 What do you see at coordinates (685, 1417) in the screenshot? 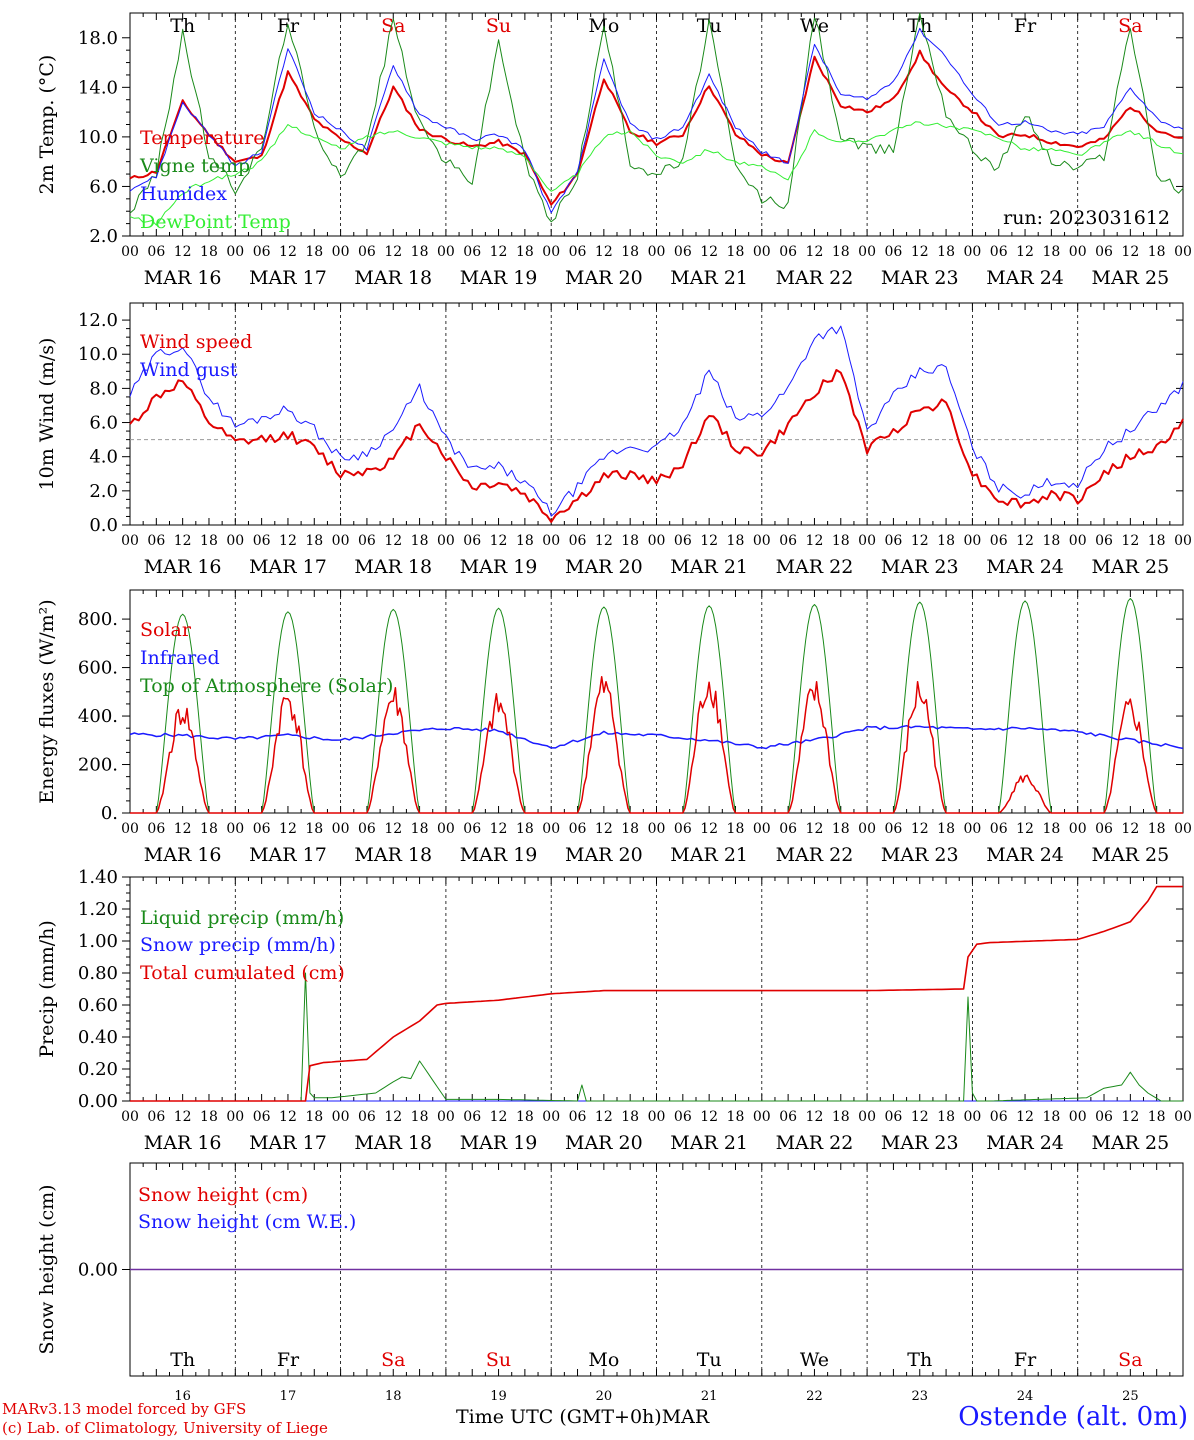
I see `month-label: MAR` at bounding box center [685, 1417].